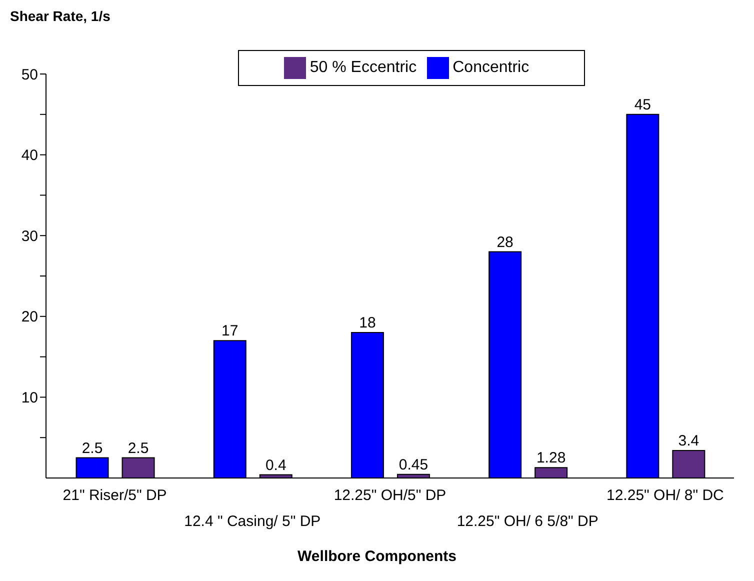  What do you see at coordinates (367, 323) in the screenshot?
I see `data-label: 18` at bounding box center [367, 323].